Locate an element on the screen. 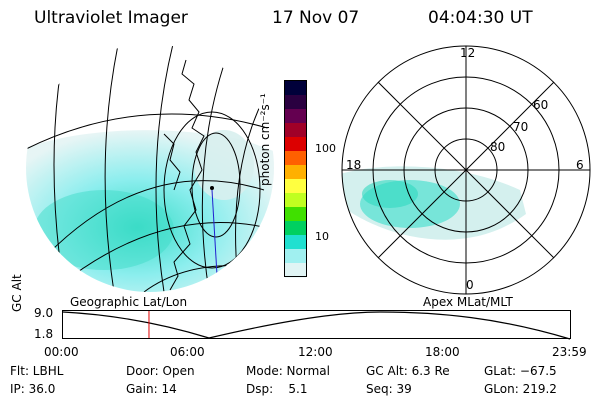  glon-label: GLon: 219.2 is located at coordinates (520, 389).